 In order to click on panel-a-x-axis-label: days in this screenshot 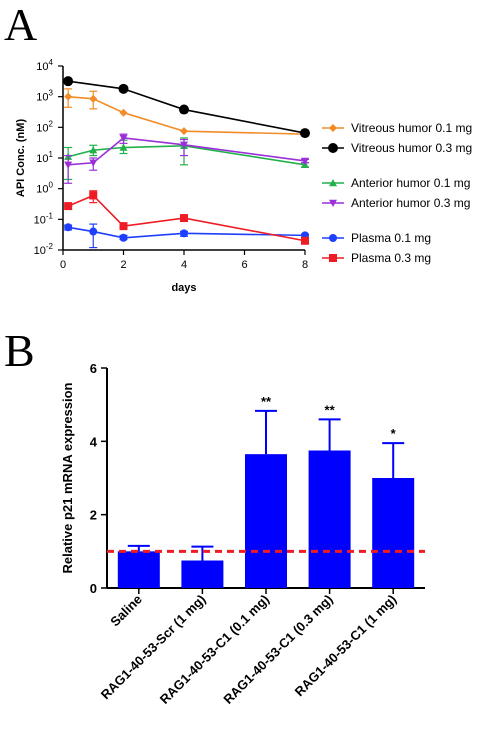, I will do `click(183, 288)`.